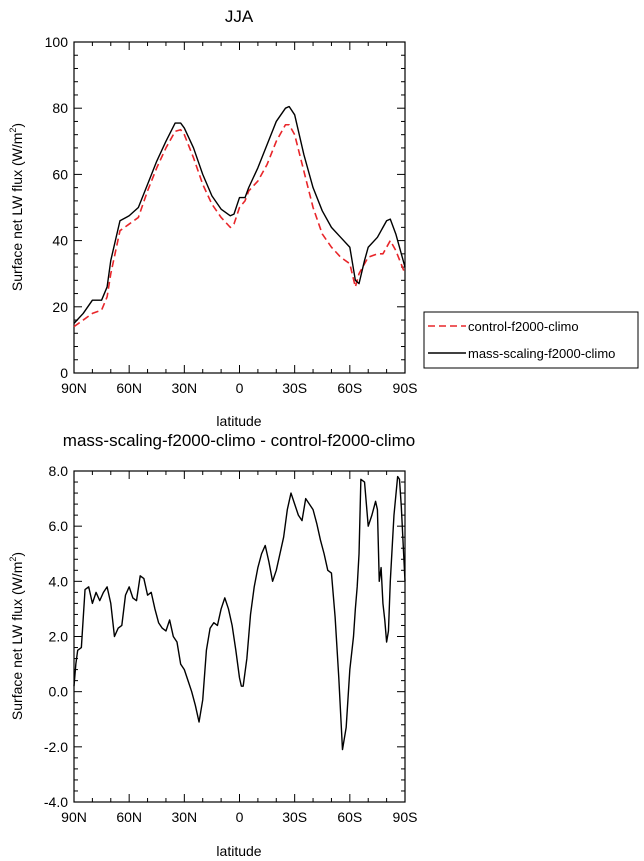 The image size is (644, 861). I want to click on y-tick-label: 0, so click(64, 373).